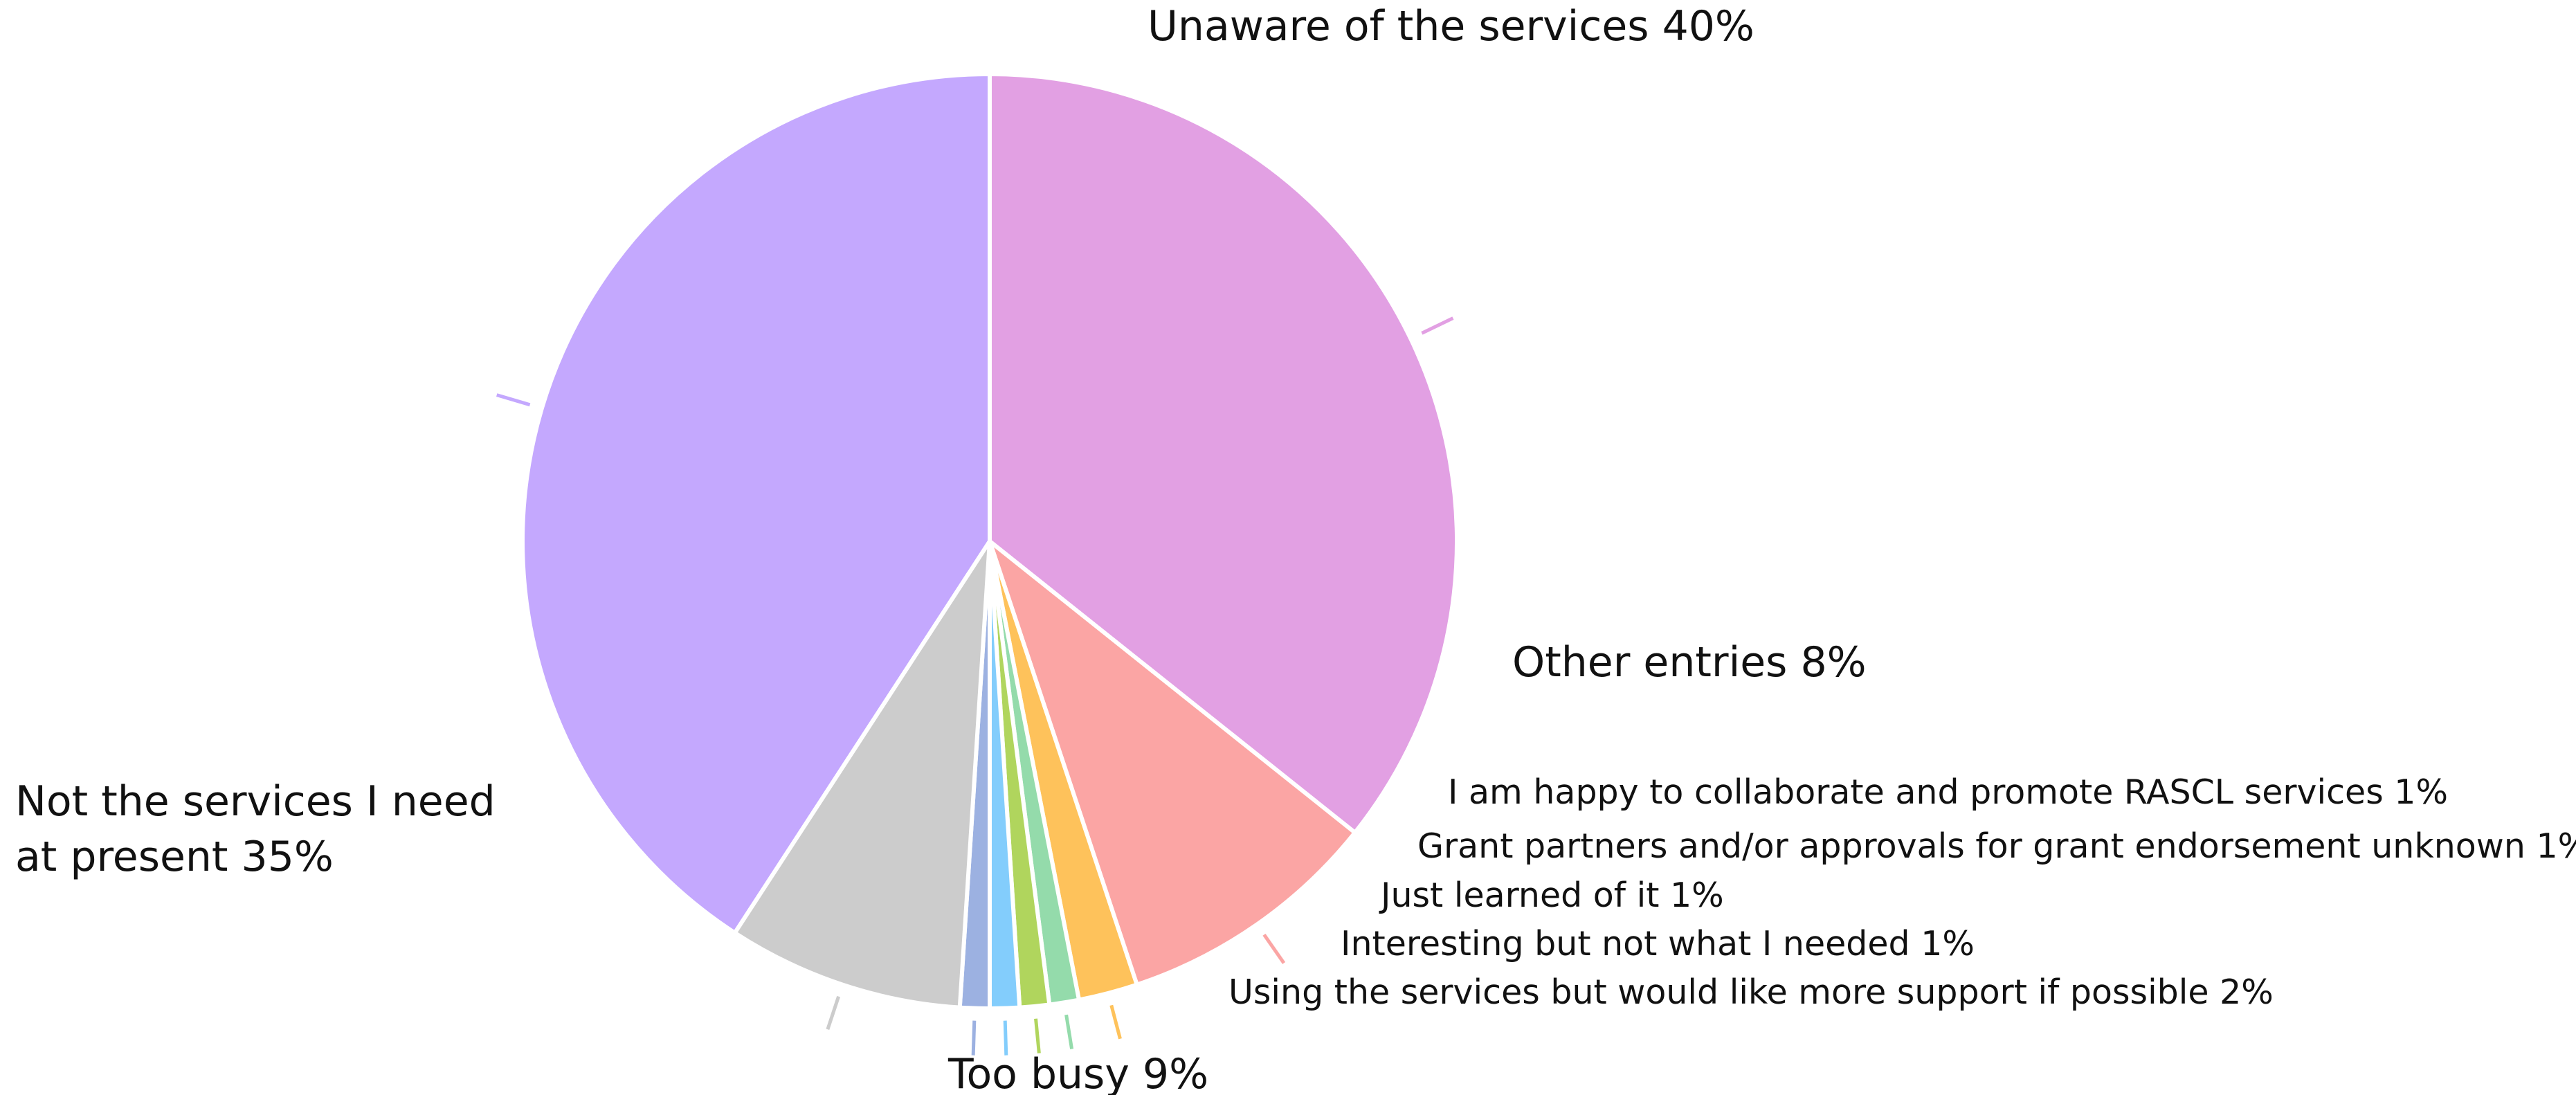 This screenshot has height=1095, width=2576. Describe the element at coordinates (862, 774) in the screenshot. I see `slice-other-entries` at that location.